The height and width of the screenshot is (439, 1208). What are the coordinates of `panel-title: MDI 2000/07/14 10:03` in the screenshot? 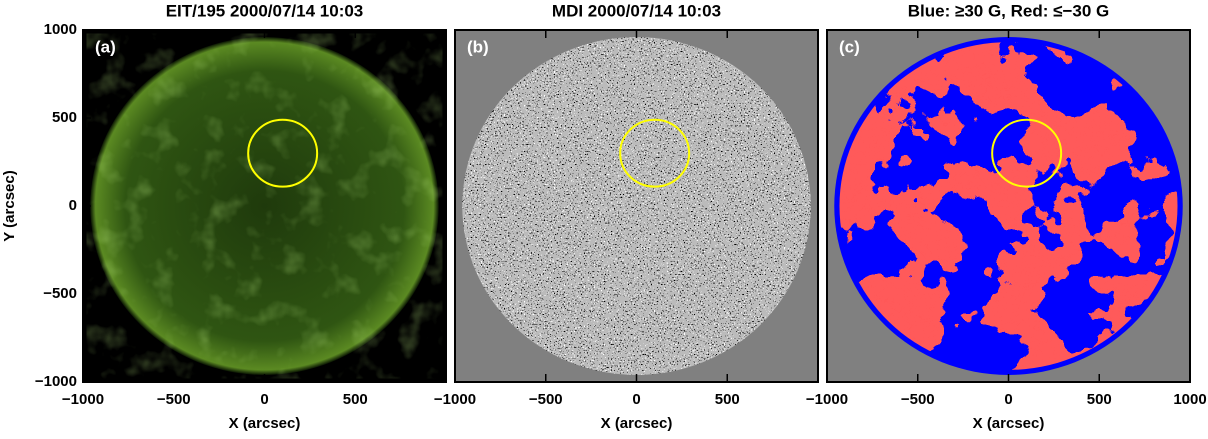 It's located at (636, 10).